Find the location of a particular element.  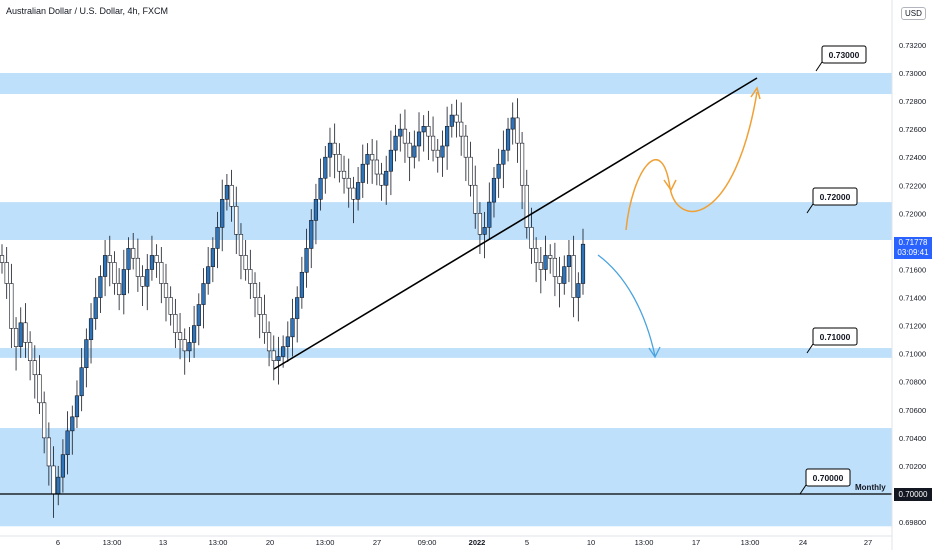

y-tick-label: 0.69800 is located at coordinates (912, 522).